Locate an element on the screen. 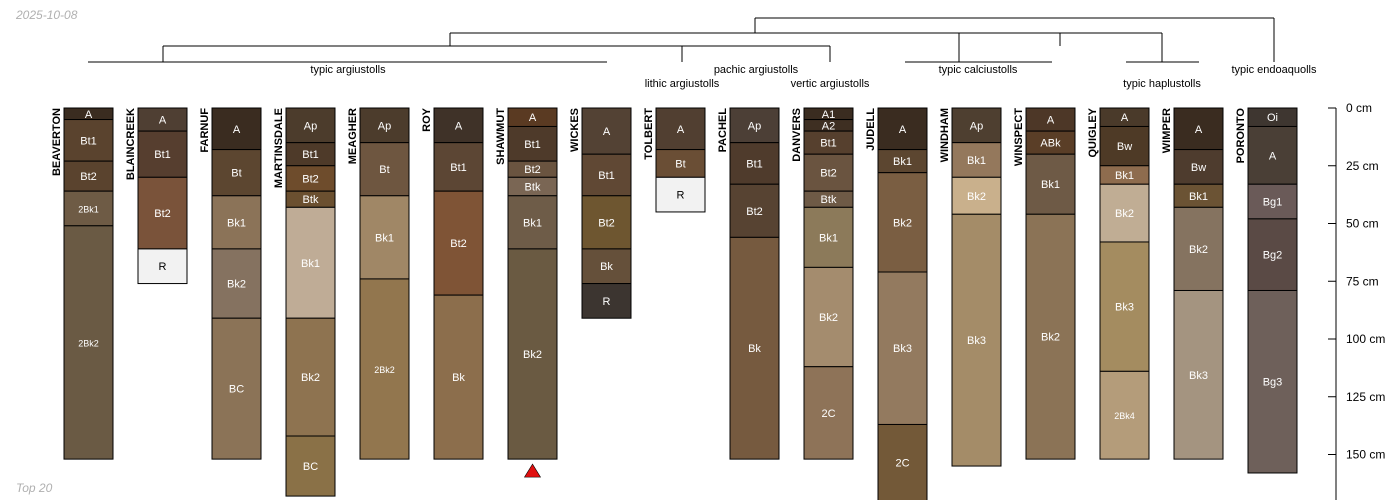 The height and width of the screenshot is (500, 1400). date-label: 2025-10-08 is located at coordinates (47, 15).